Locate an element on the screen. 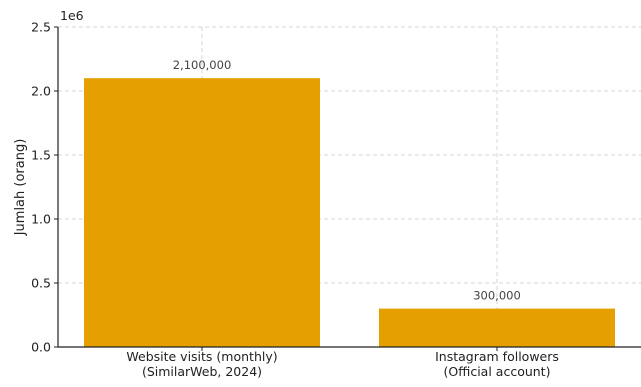 This screenshot has width=641, height=387. y-axis-offset-label: 1e6 is located at coordinates (72, 15).